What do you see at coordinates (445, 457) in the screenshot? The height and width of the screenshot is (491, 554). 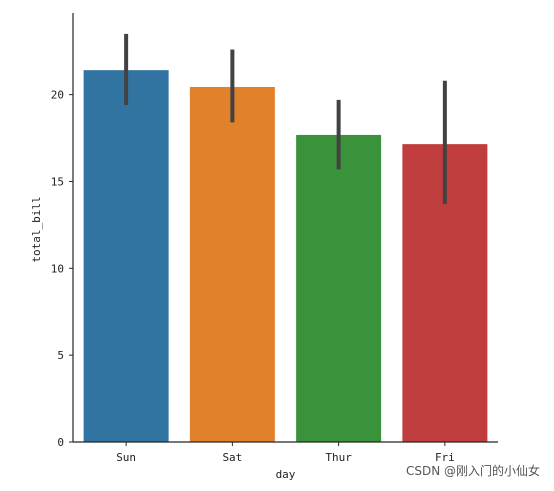 I see `x-tick-label-fri: Fri` at bounding box center [445, 457].